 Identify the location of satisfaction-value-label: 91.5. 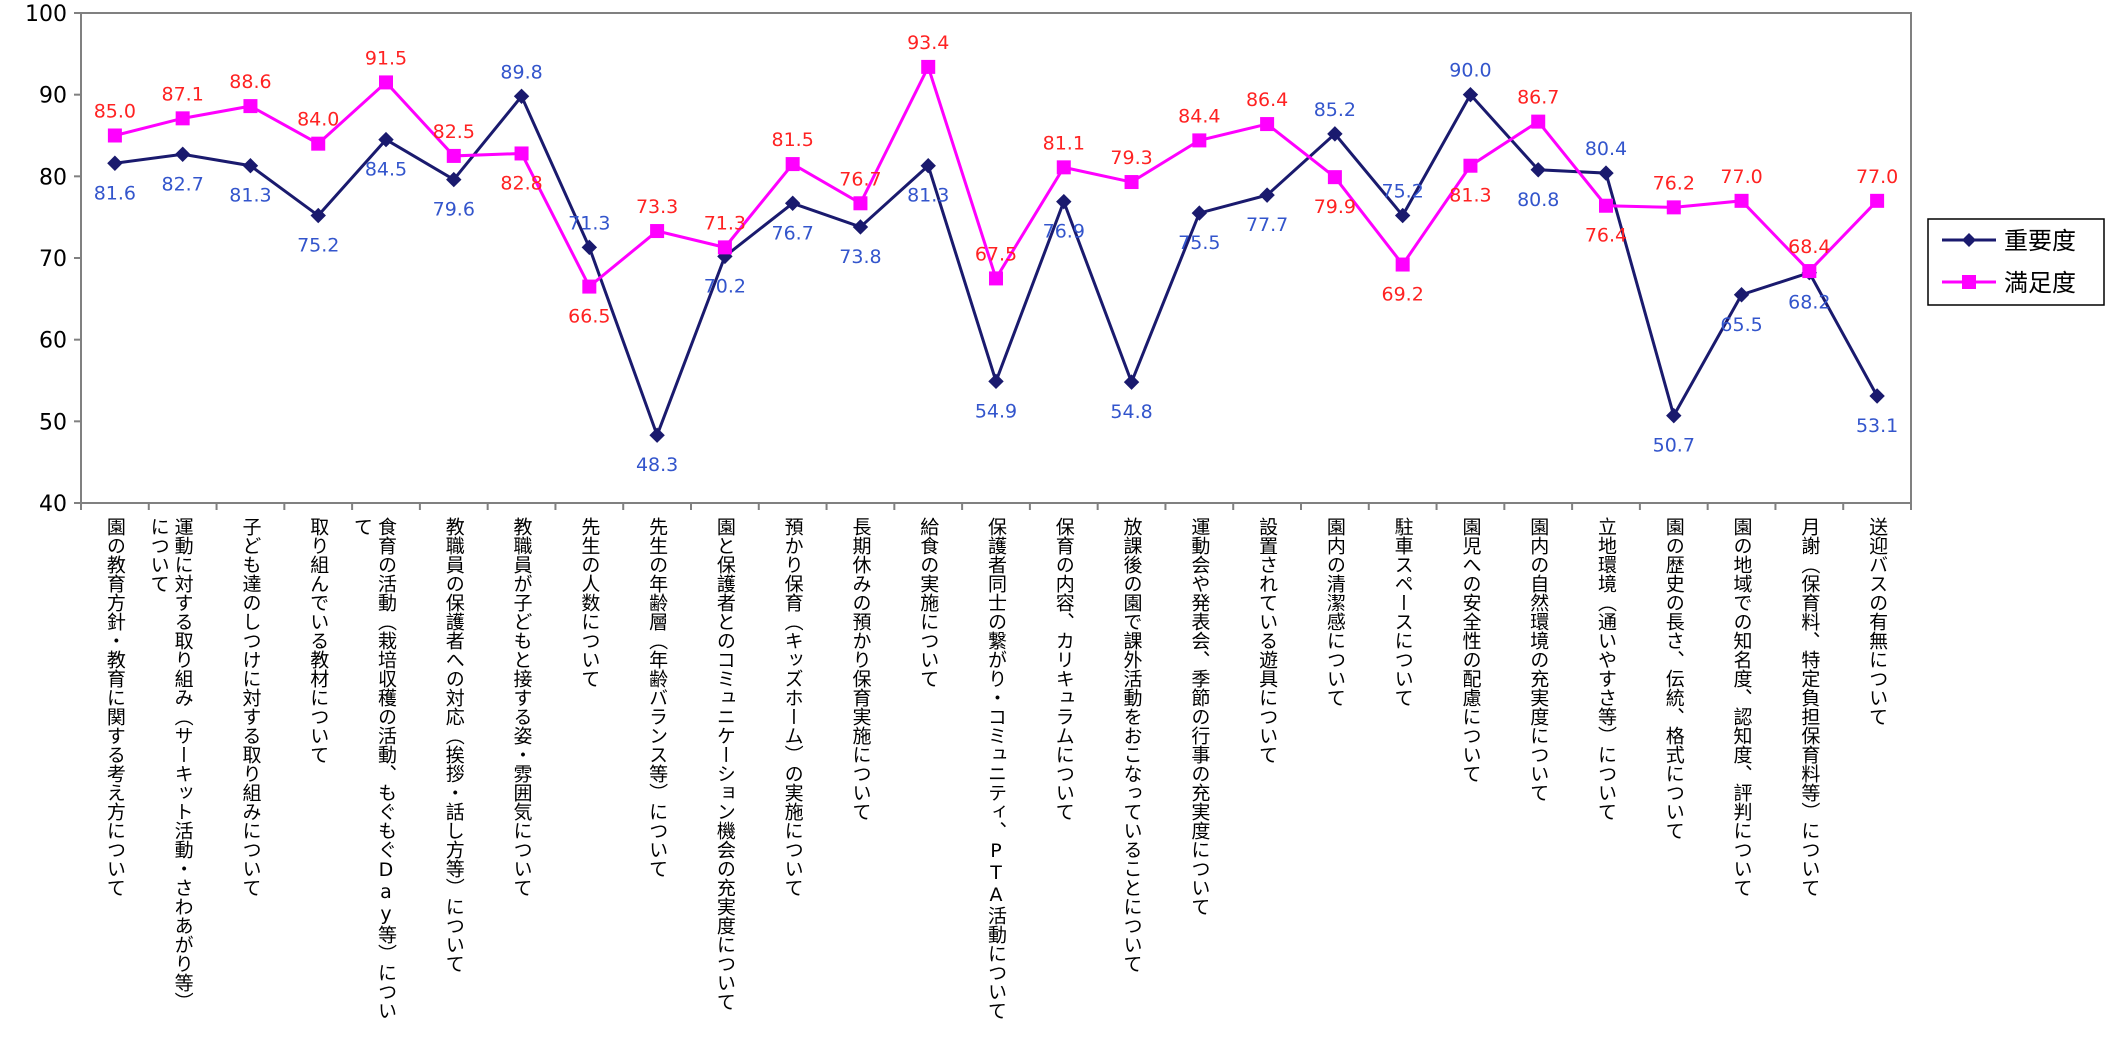
(386, 58).